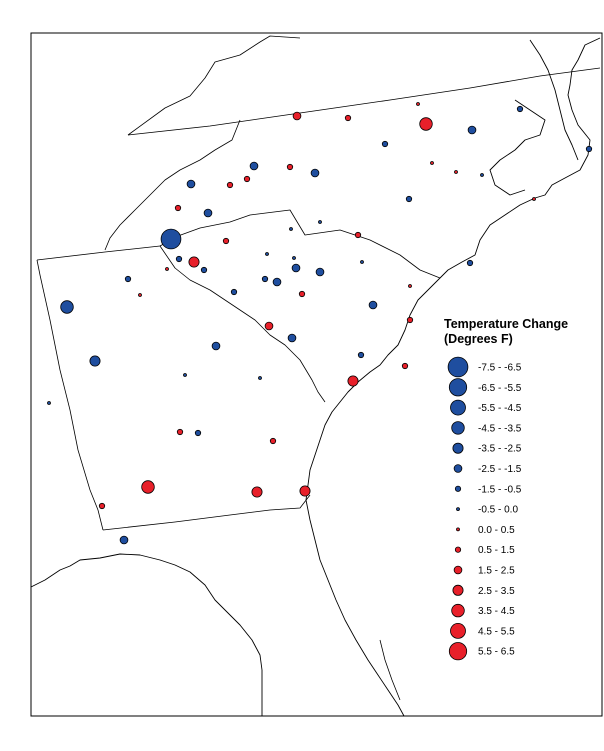 The image size is (604, 751). I want to click on legend-label: -0.5 - 0.0, so click(498, 510).